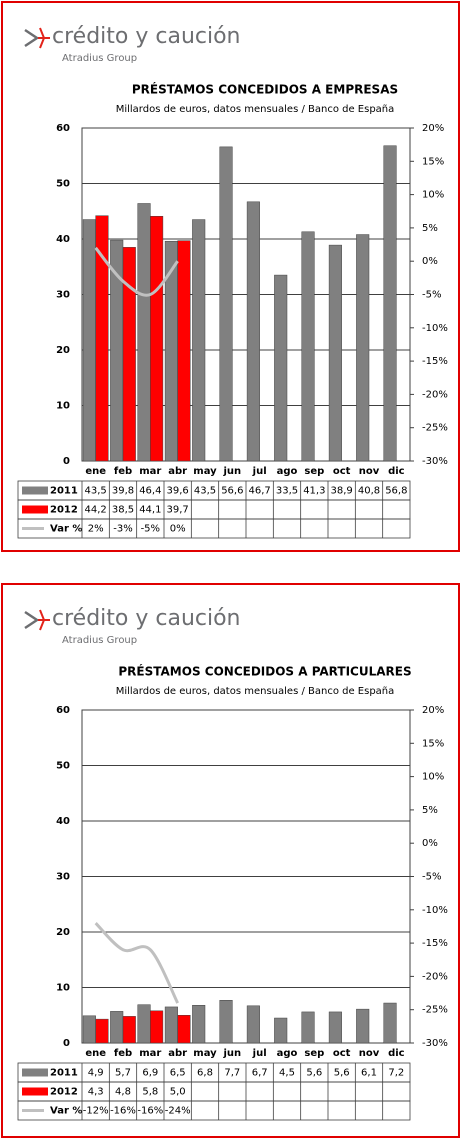 The image size is (462, 1139). Describe the element at coordinates (137, 963) in the screenshot. I see `line` at that location.